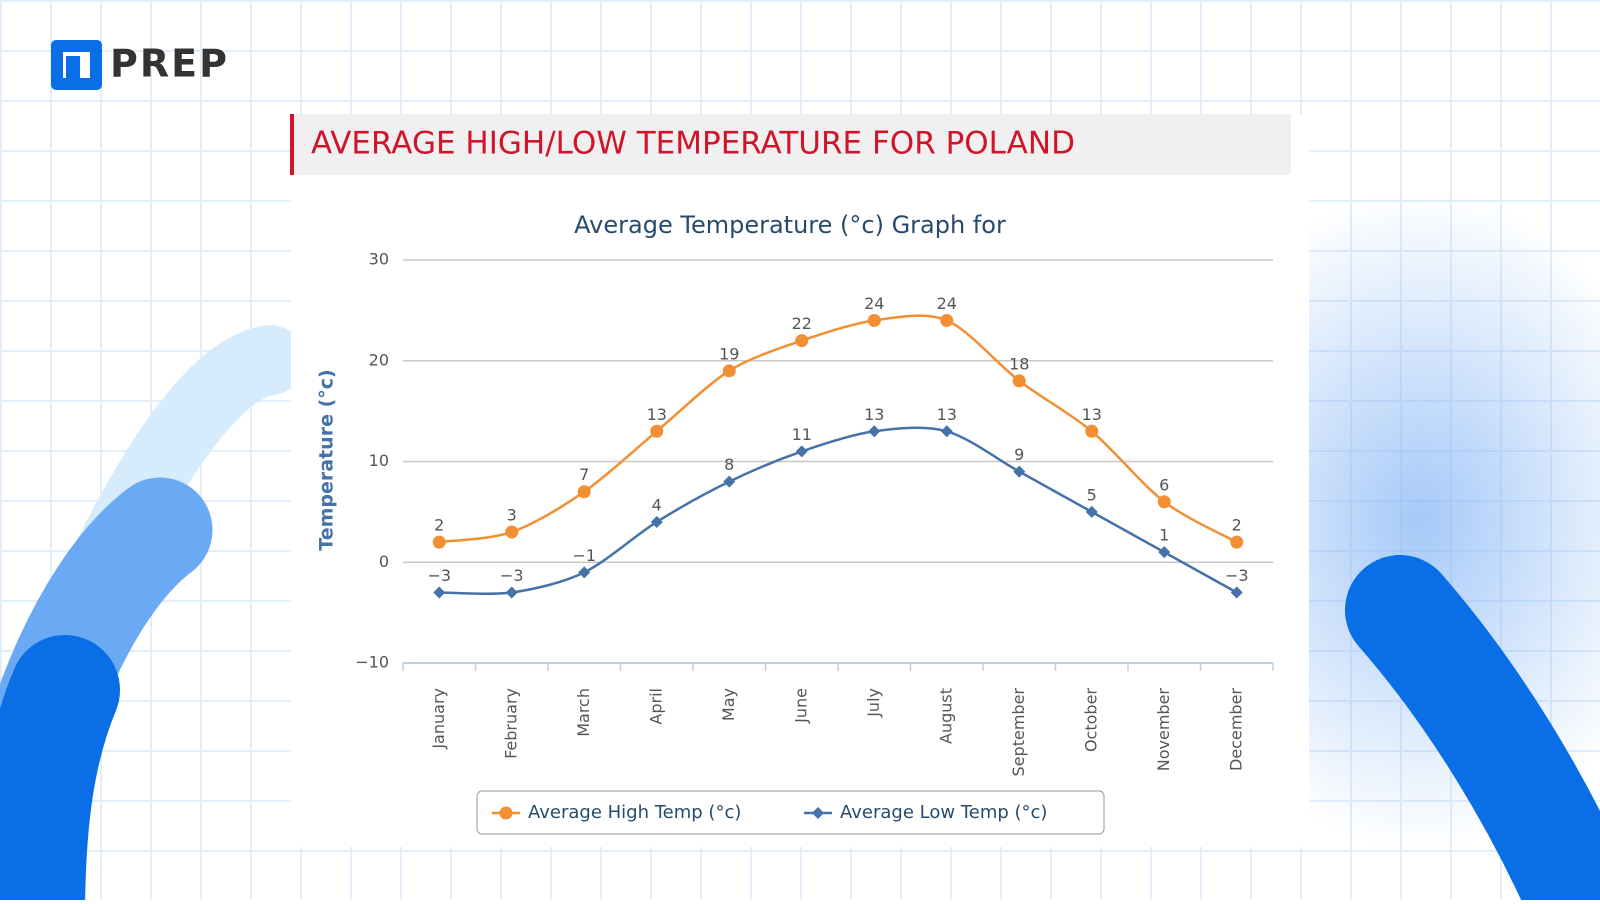  Describe the element at coordinates (800, 706) in the screenshot. I see `x-tick-label: June` at that location.